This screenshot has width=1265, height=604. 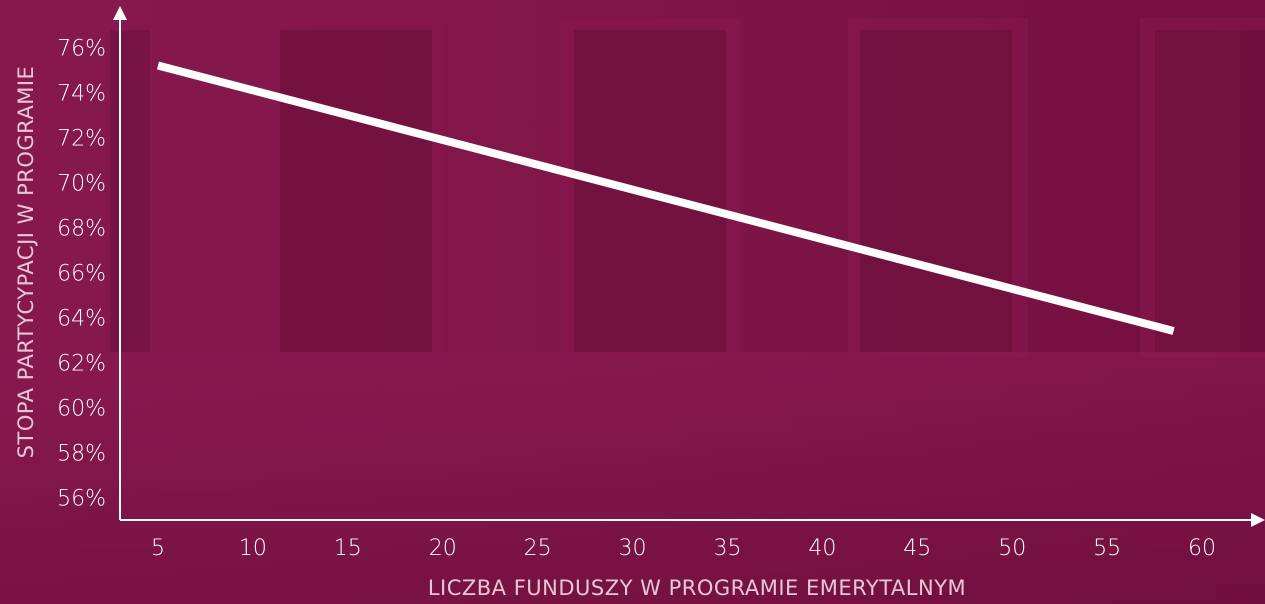 What do you see at coordinates (120, 13) in the screenshot?
I see `y-axis-arrow-icon` at bounding box center [120, 13].